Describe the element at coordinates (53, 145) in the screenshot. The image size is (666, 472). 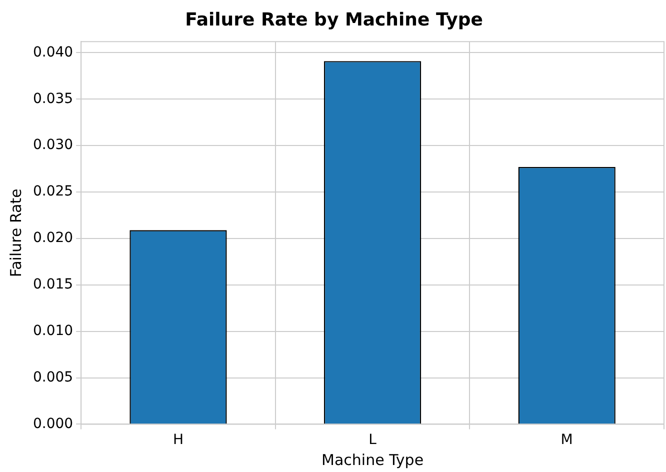
I see `y-tick-label: 0.030` at that location.